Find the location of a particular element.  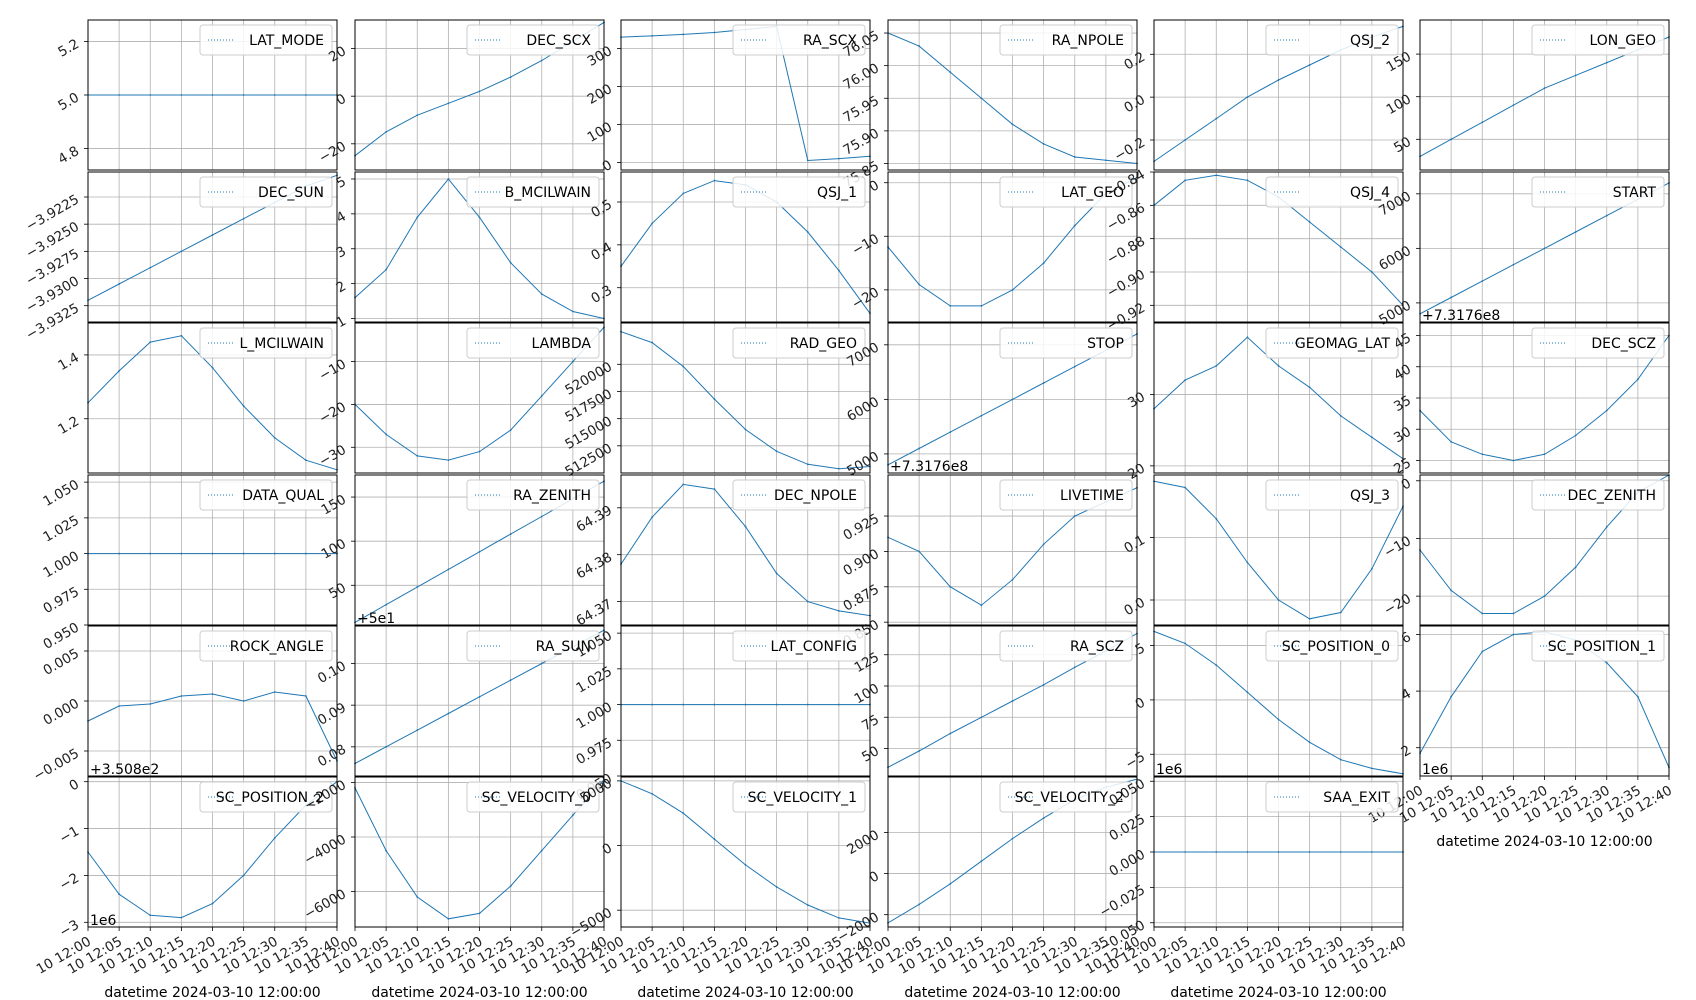

axis-offset-text: +3.508e2 is located at coordinates (124, 770).